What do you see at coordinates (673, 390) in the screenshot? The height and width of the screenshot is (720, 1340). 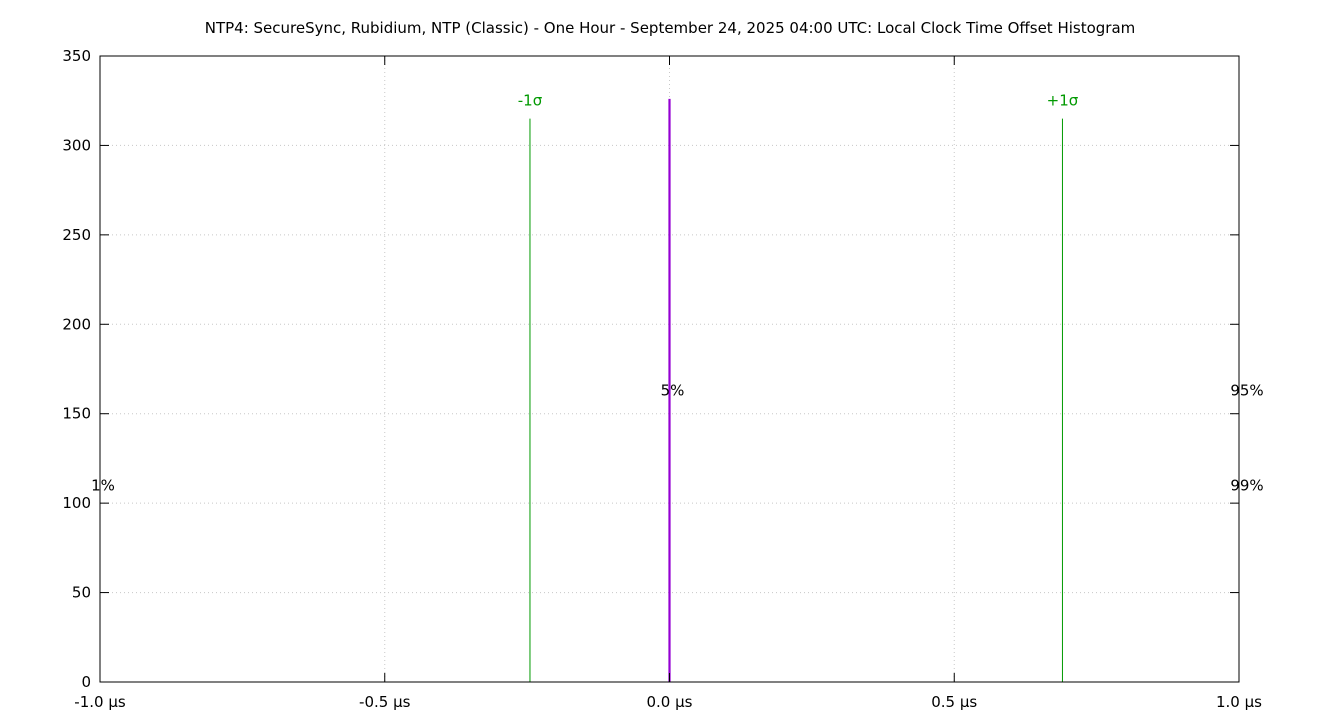 I see `percentile-label: 5%` at bounding box center [673, 390].